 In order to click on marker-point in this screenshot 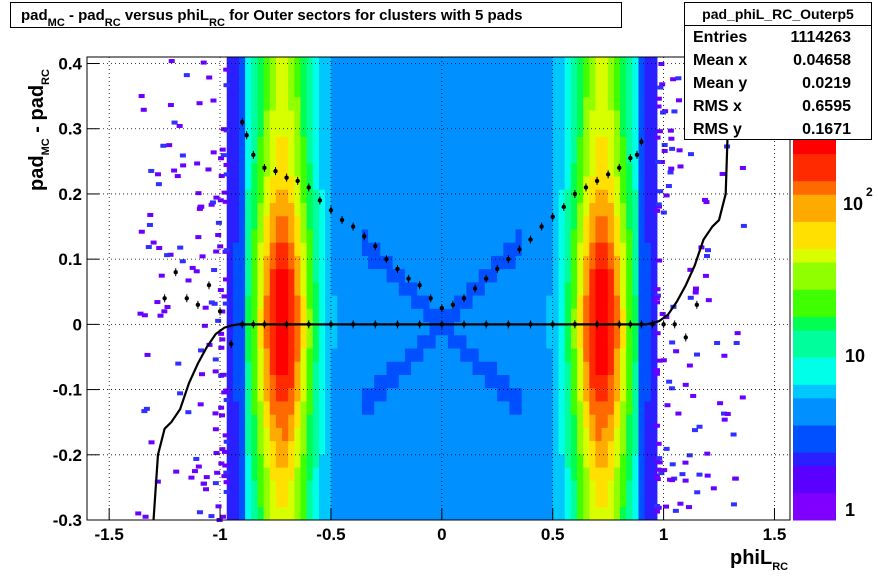, I will do `click(697, 305)`.